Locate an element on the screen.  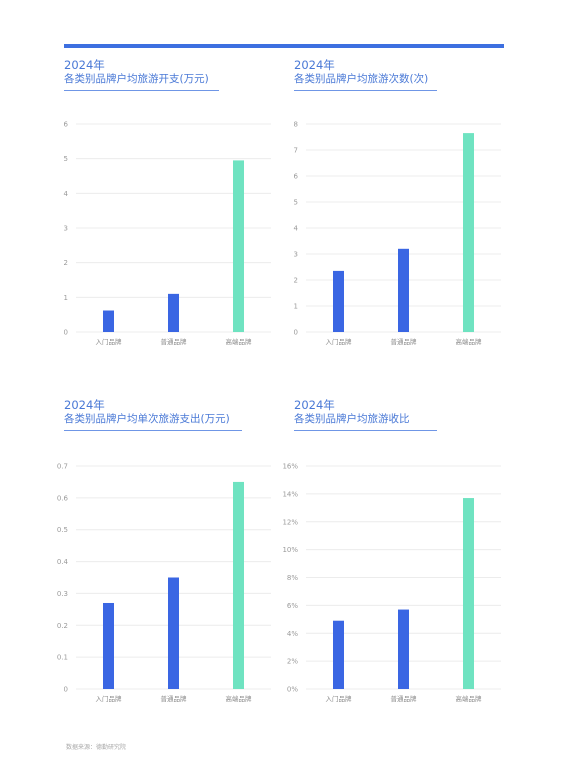
y-tick-label: 16% is located at coordinates (290, 467).